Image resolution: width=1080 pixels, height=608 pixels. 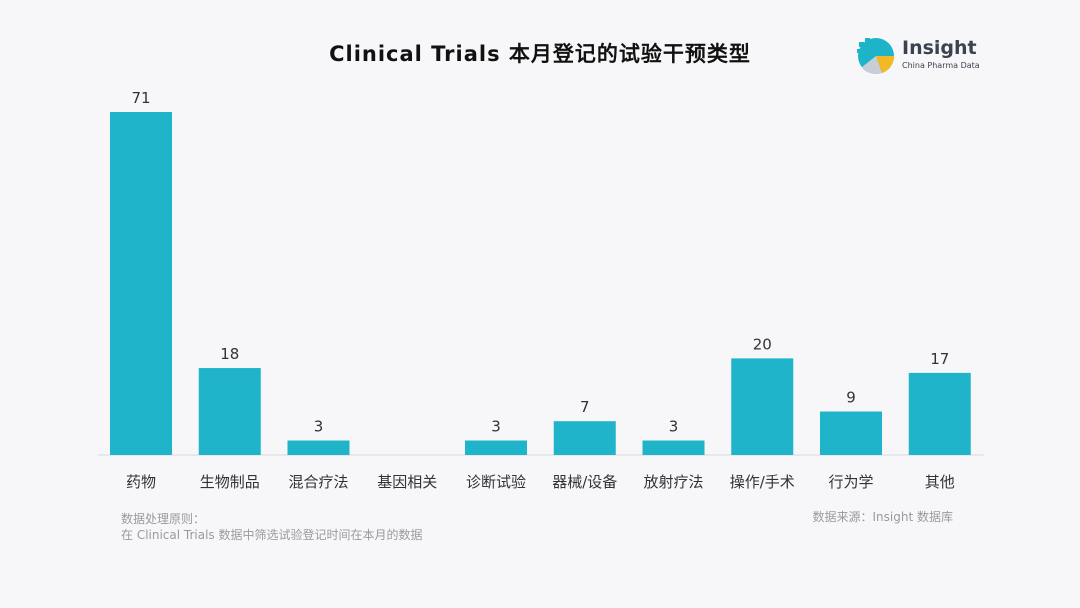 I want to click on x-tick-label: 操作/手术, so click(x=762, y=482).